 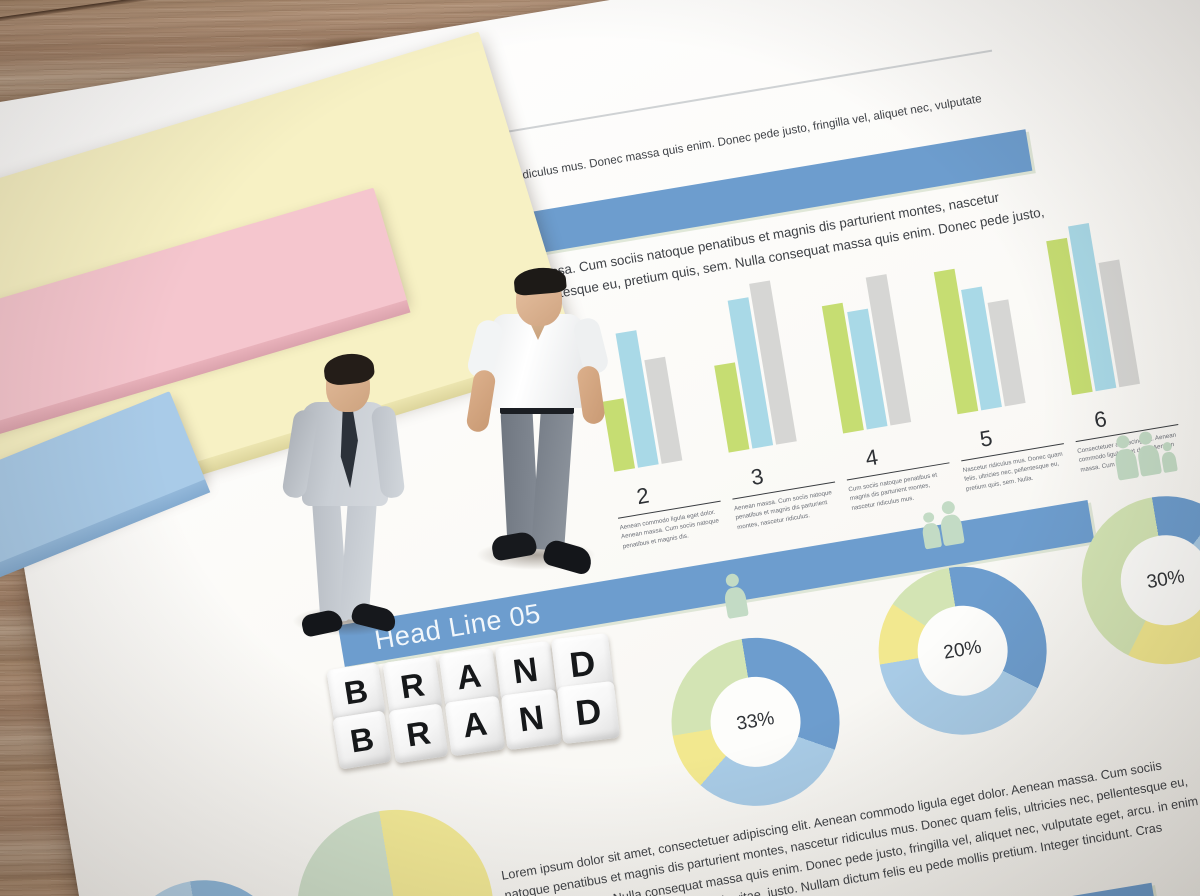 I want to click on bar-category-label-6: 6, so click(x=1100, y=419).